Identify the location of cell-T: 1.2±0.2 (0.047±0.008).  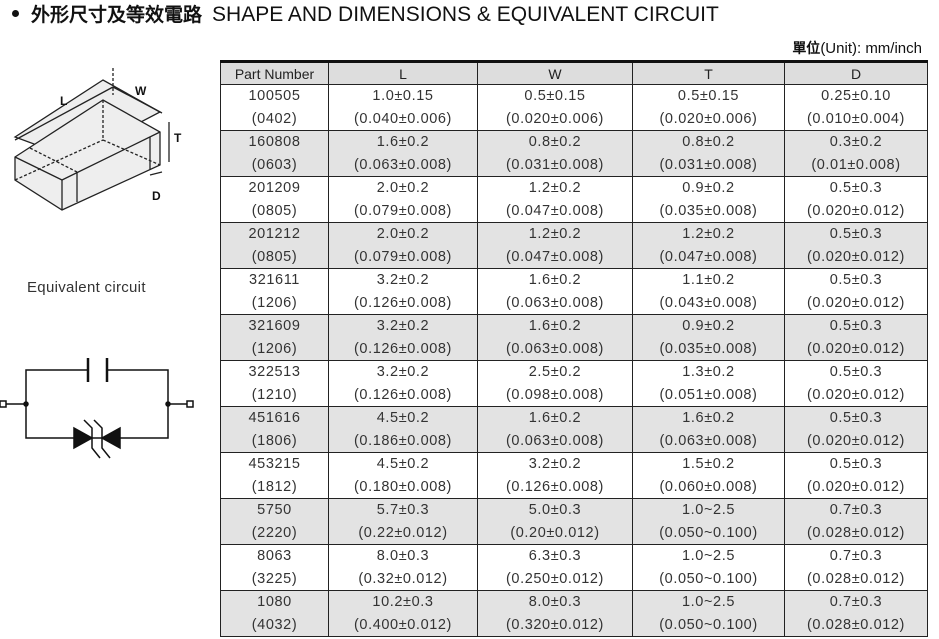
(708, 245).